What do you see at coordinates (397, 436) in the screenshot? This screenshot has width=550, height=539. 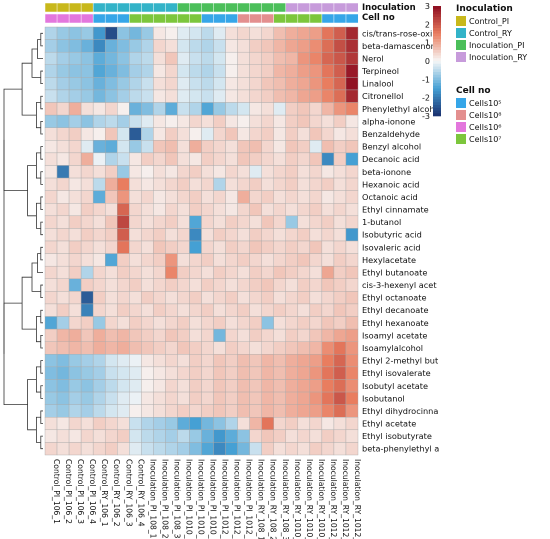 I see `row-label: Ethyl isobutyrate` at bounding box center [397, 436].